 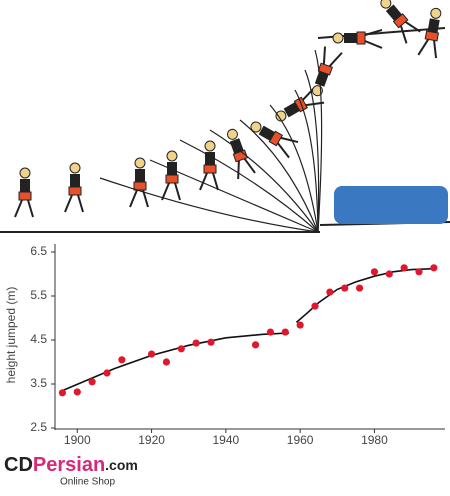 I want to click on y-tick-label: 2.5, so click(x=38, y=427).